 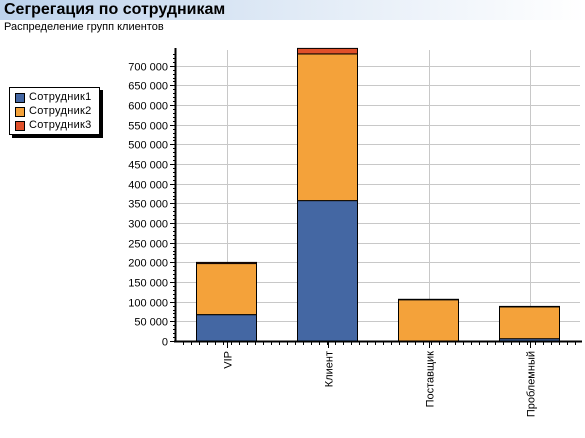 What do you see at coordinates (229, 360) in the screenshot?
I see `x-tick-label-0: VIP` at bounding box center [229, 360].